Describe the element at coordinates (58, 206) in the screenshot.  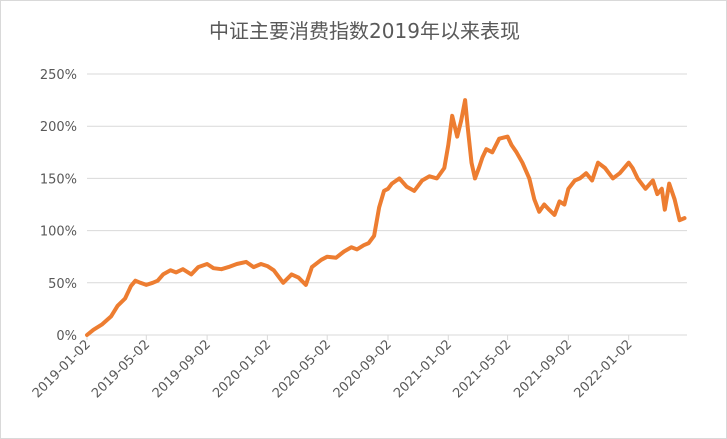
I see `y-tick-labels: 0% 50% 100% 150% 200% 250%` at that location.